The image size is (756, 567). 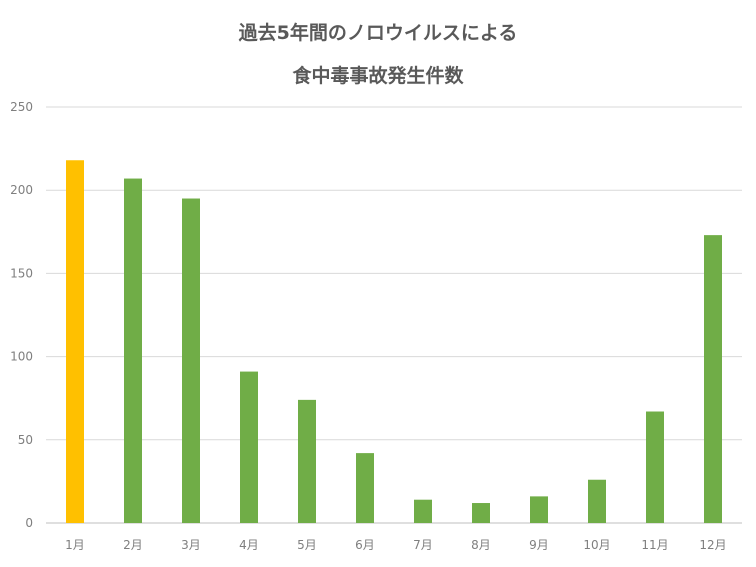 I want to click on x-tick-label: 12月, so click(x=712, y=545).